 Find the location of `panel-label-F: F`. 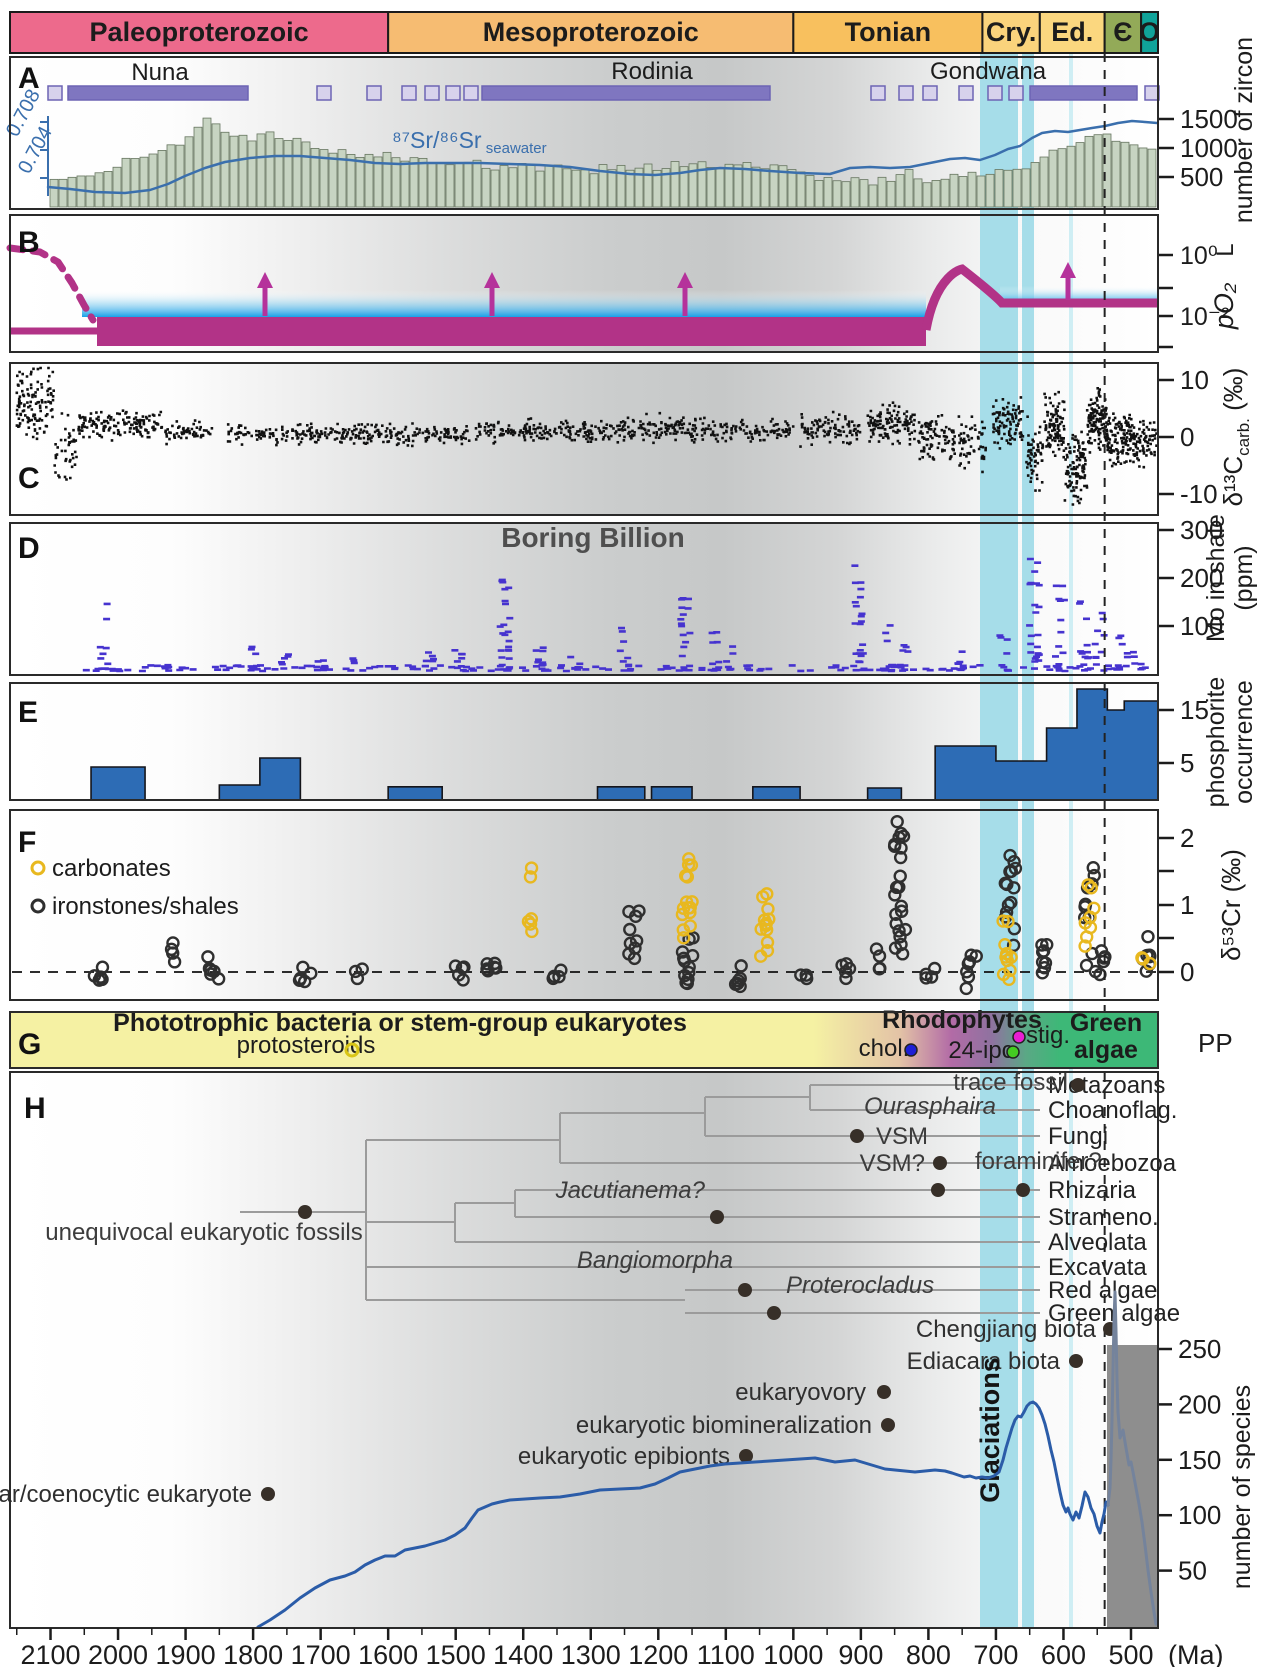

panel-label-F: F is located at coordinates (27, 842).